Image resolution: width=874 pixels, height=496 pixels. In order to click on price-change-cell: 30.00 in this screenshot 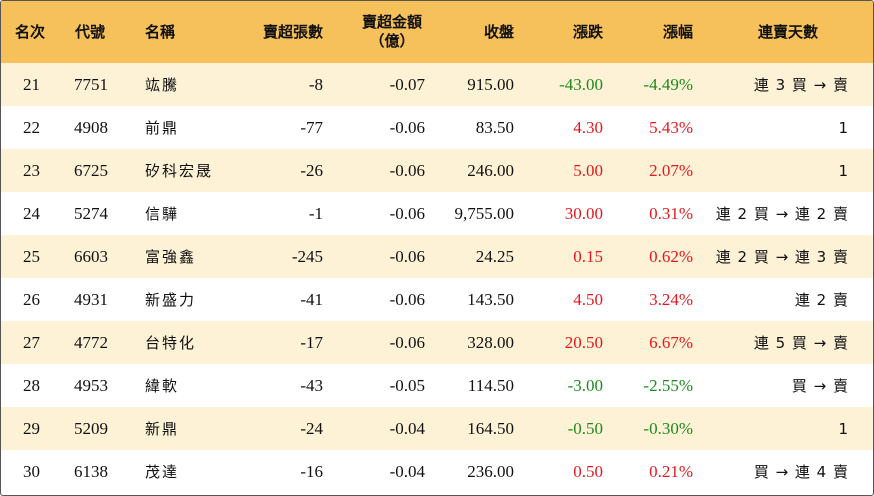, I will do `click(583, 213)`.